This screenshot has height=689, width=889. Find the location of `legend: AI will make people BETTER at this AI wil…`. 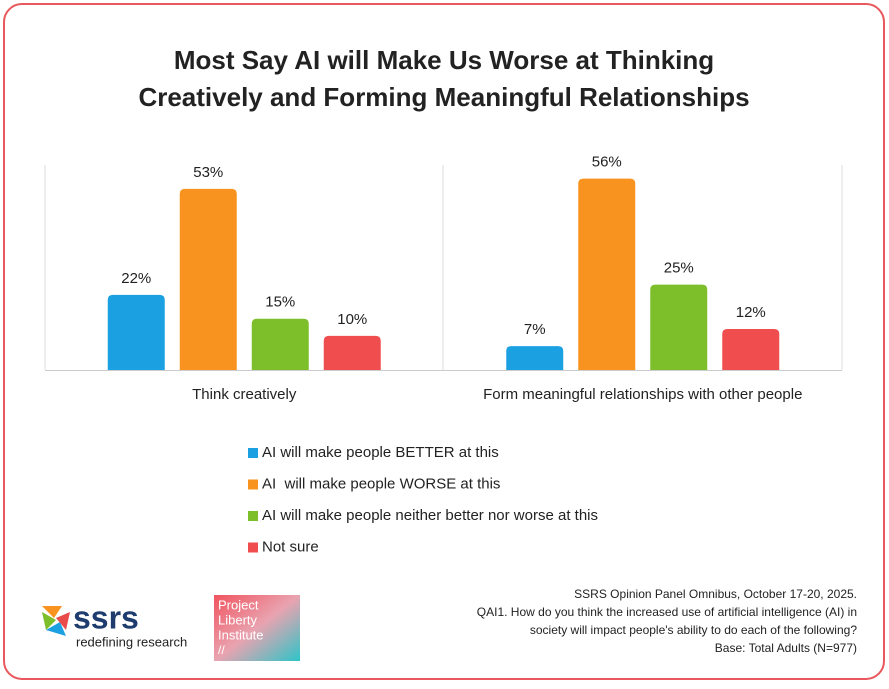

legend: AI will make people BETTER at this AI wil… is located at coordinates (423, 499).